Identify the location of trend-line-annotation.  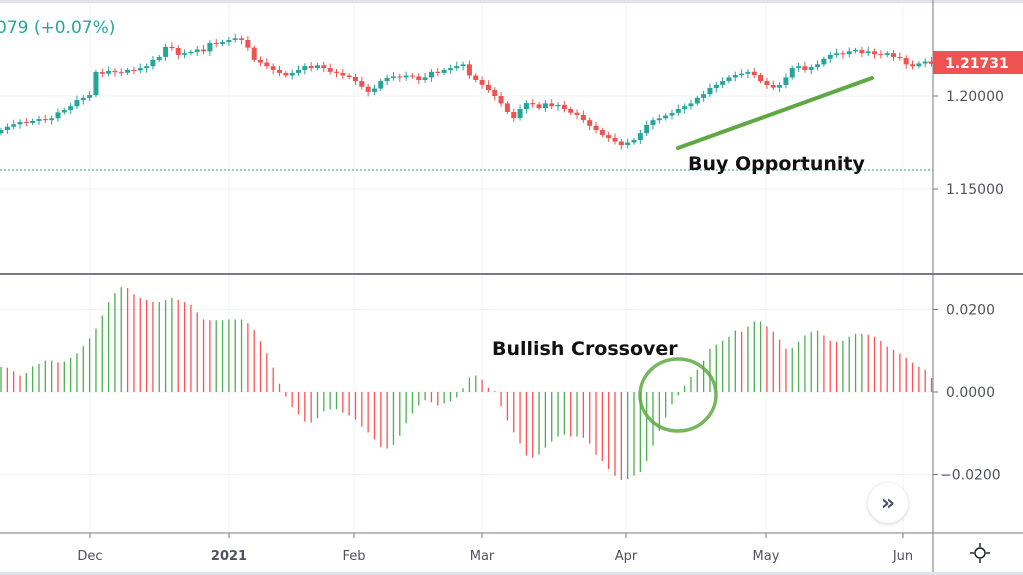
(775, 113).